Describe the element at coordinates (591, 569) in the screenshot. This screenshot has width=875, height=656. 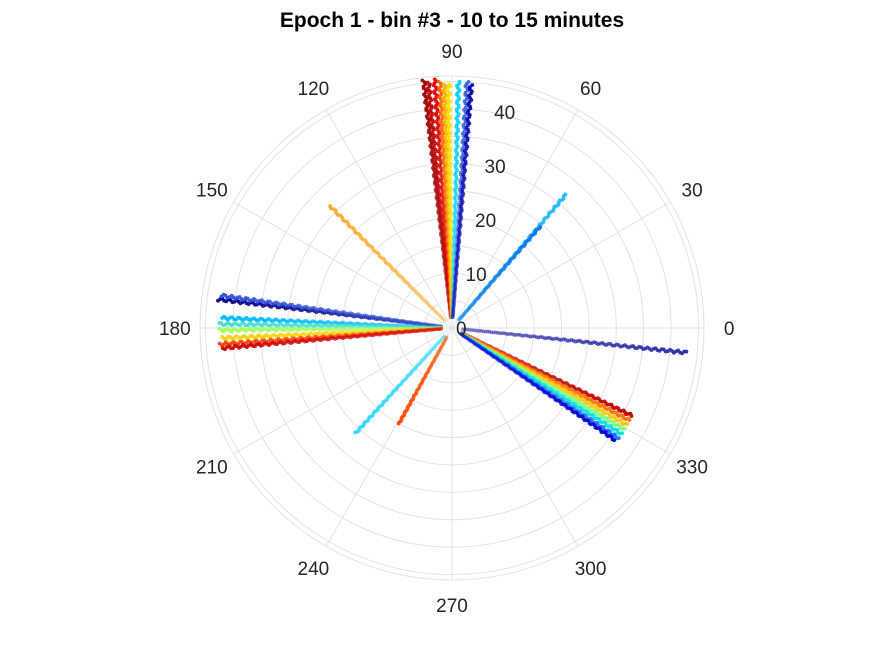
I see `angle-tick-label: 300` at that location.